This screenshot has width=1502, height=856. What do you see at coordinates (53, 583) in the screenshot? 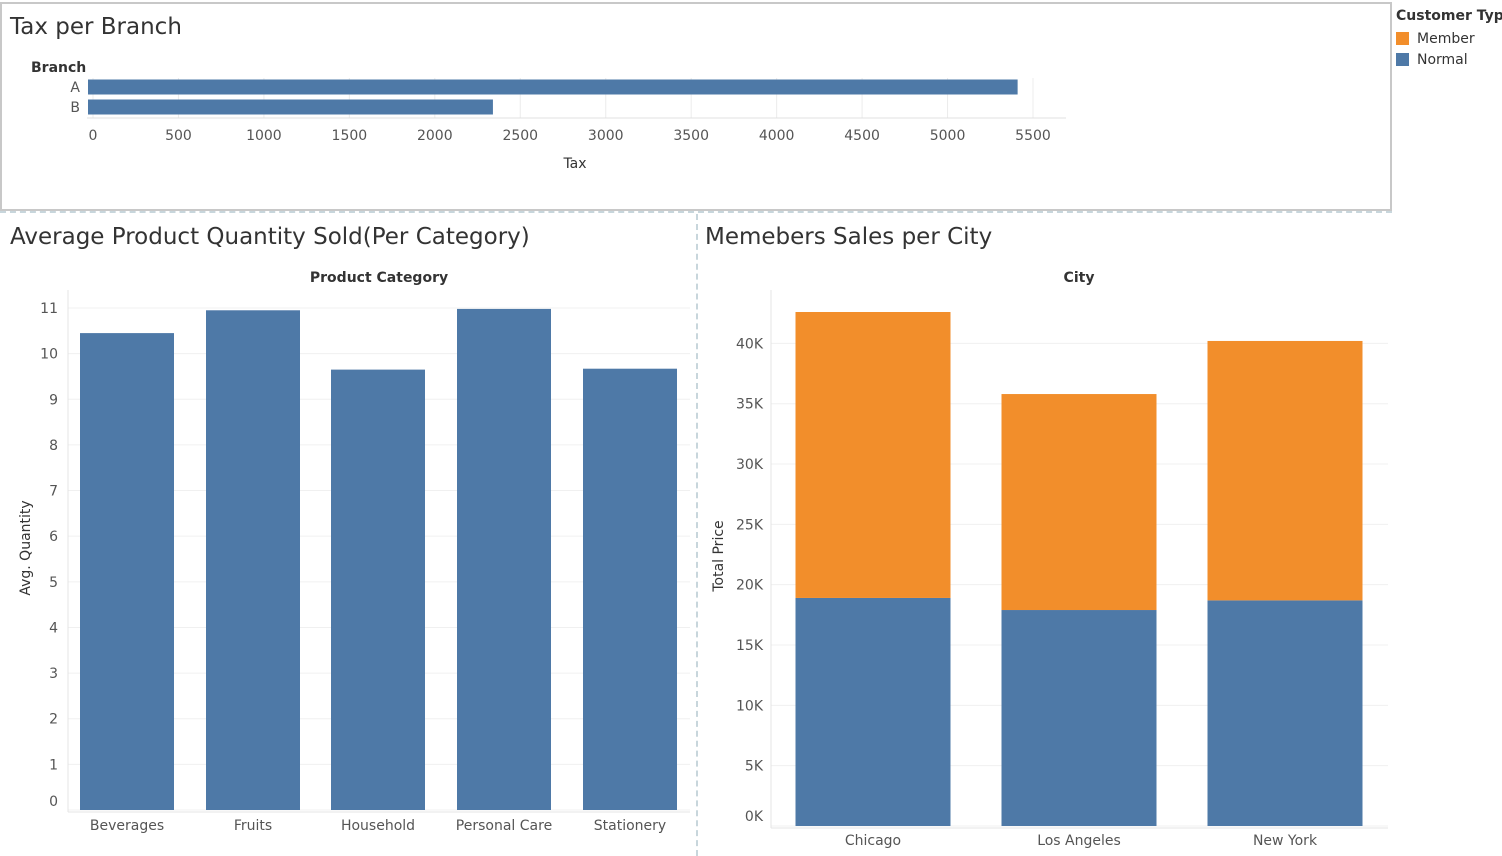
I see `y-tick-label: 5` at bounding box center [53, 583].